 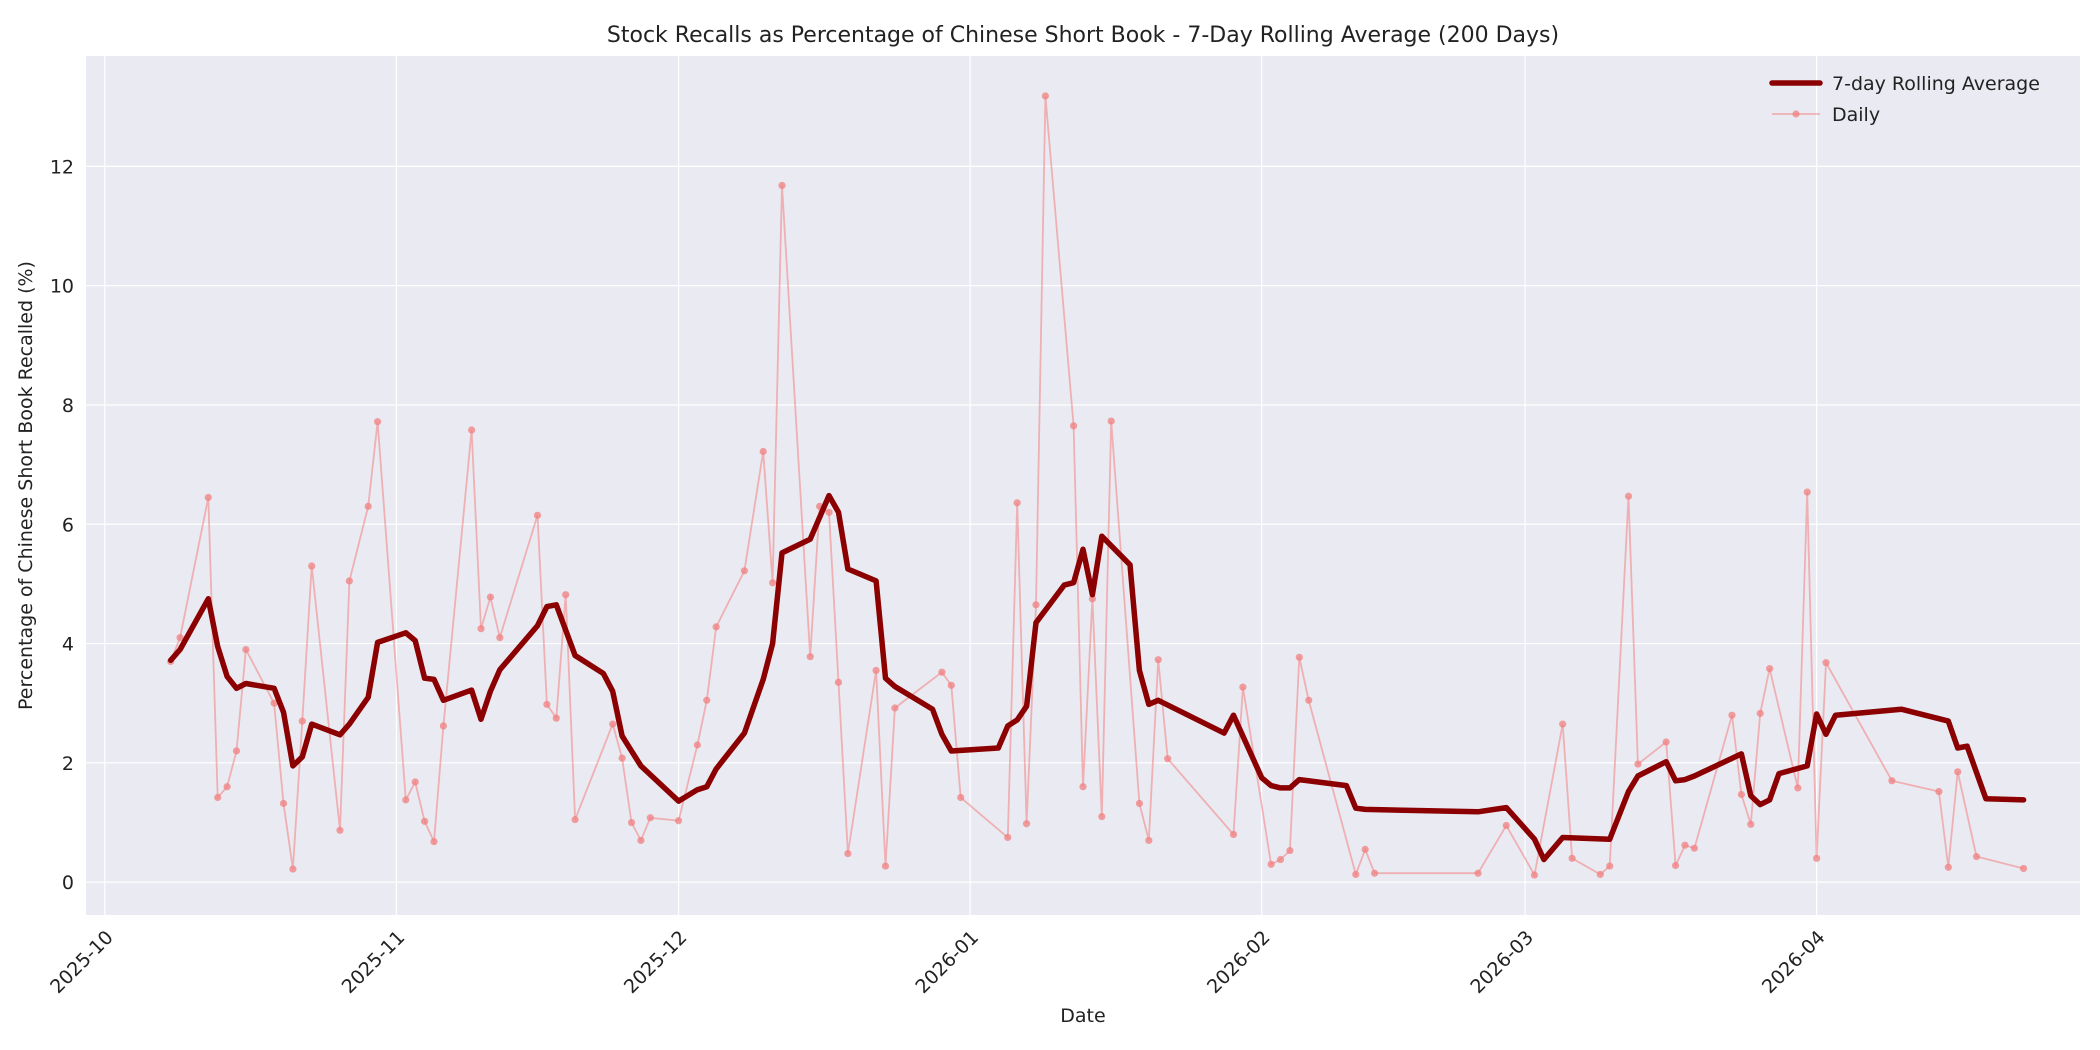 What do you see at coordinates (68, 645) in the screenshot?
I see `y-tick-label: 4` at bounding box center [68, 645].